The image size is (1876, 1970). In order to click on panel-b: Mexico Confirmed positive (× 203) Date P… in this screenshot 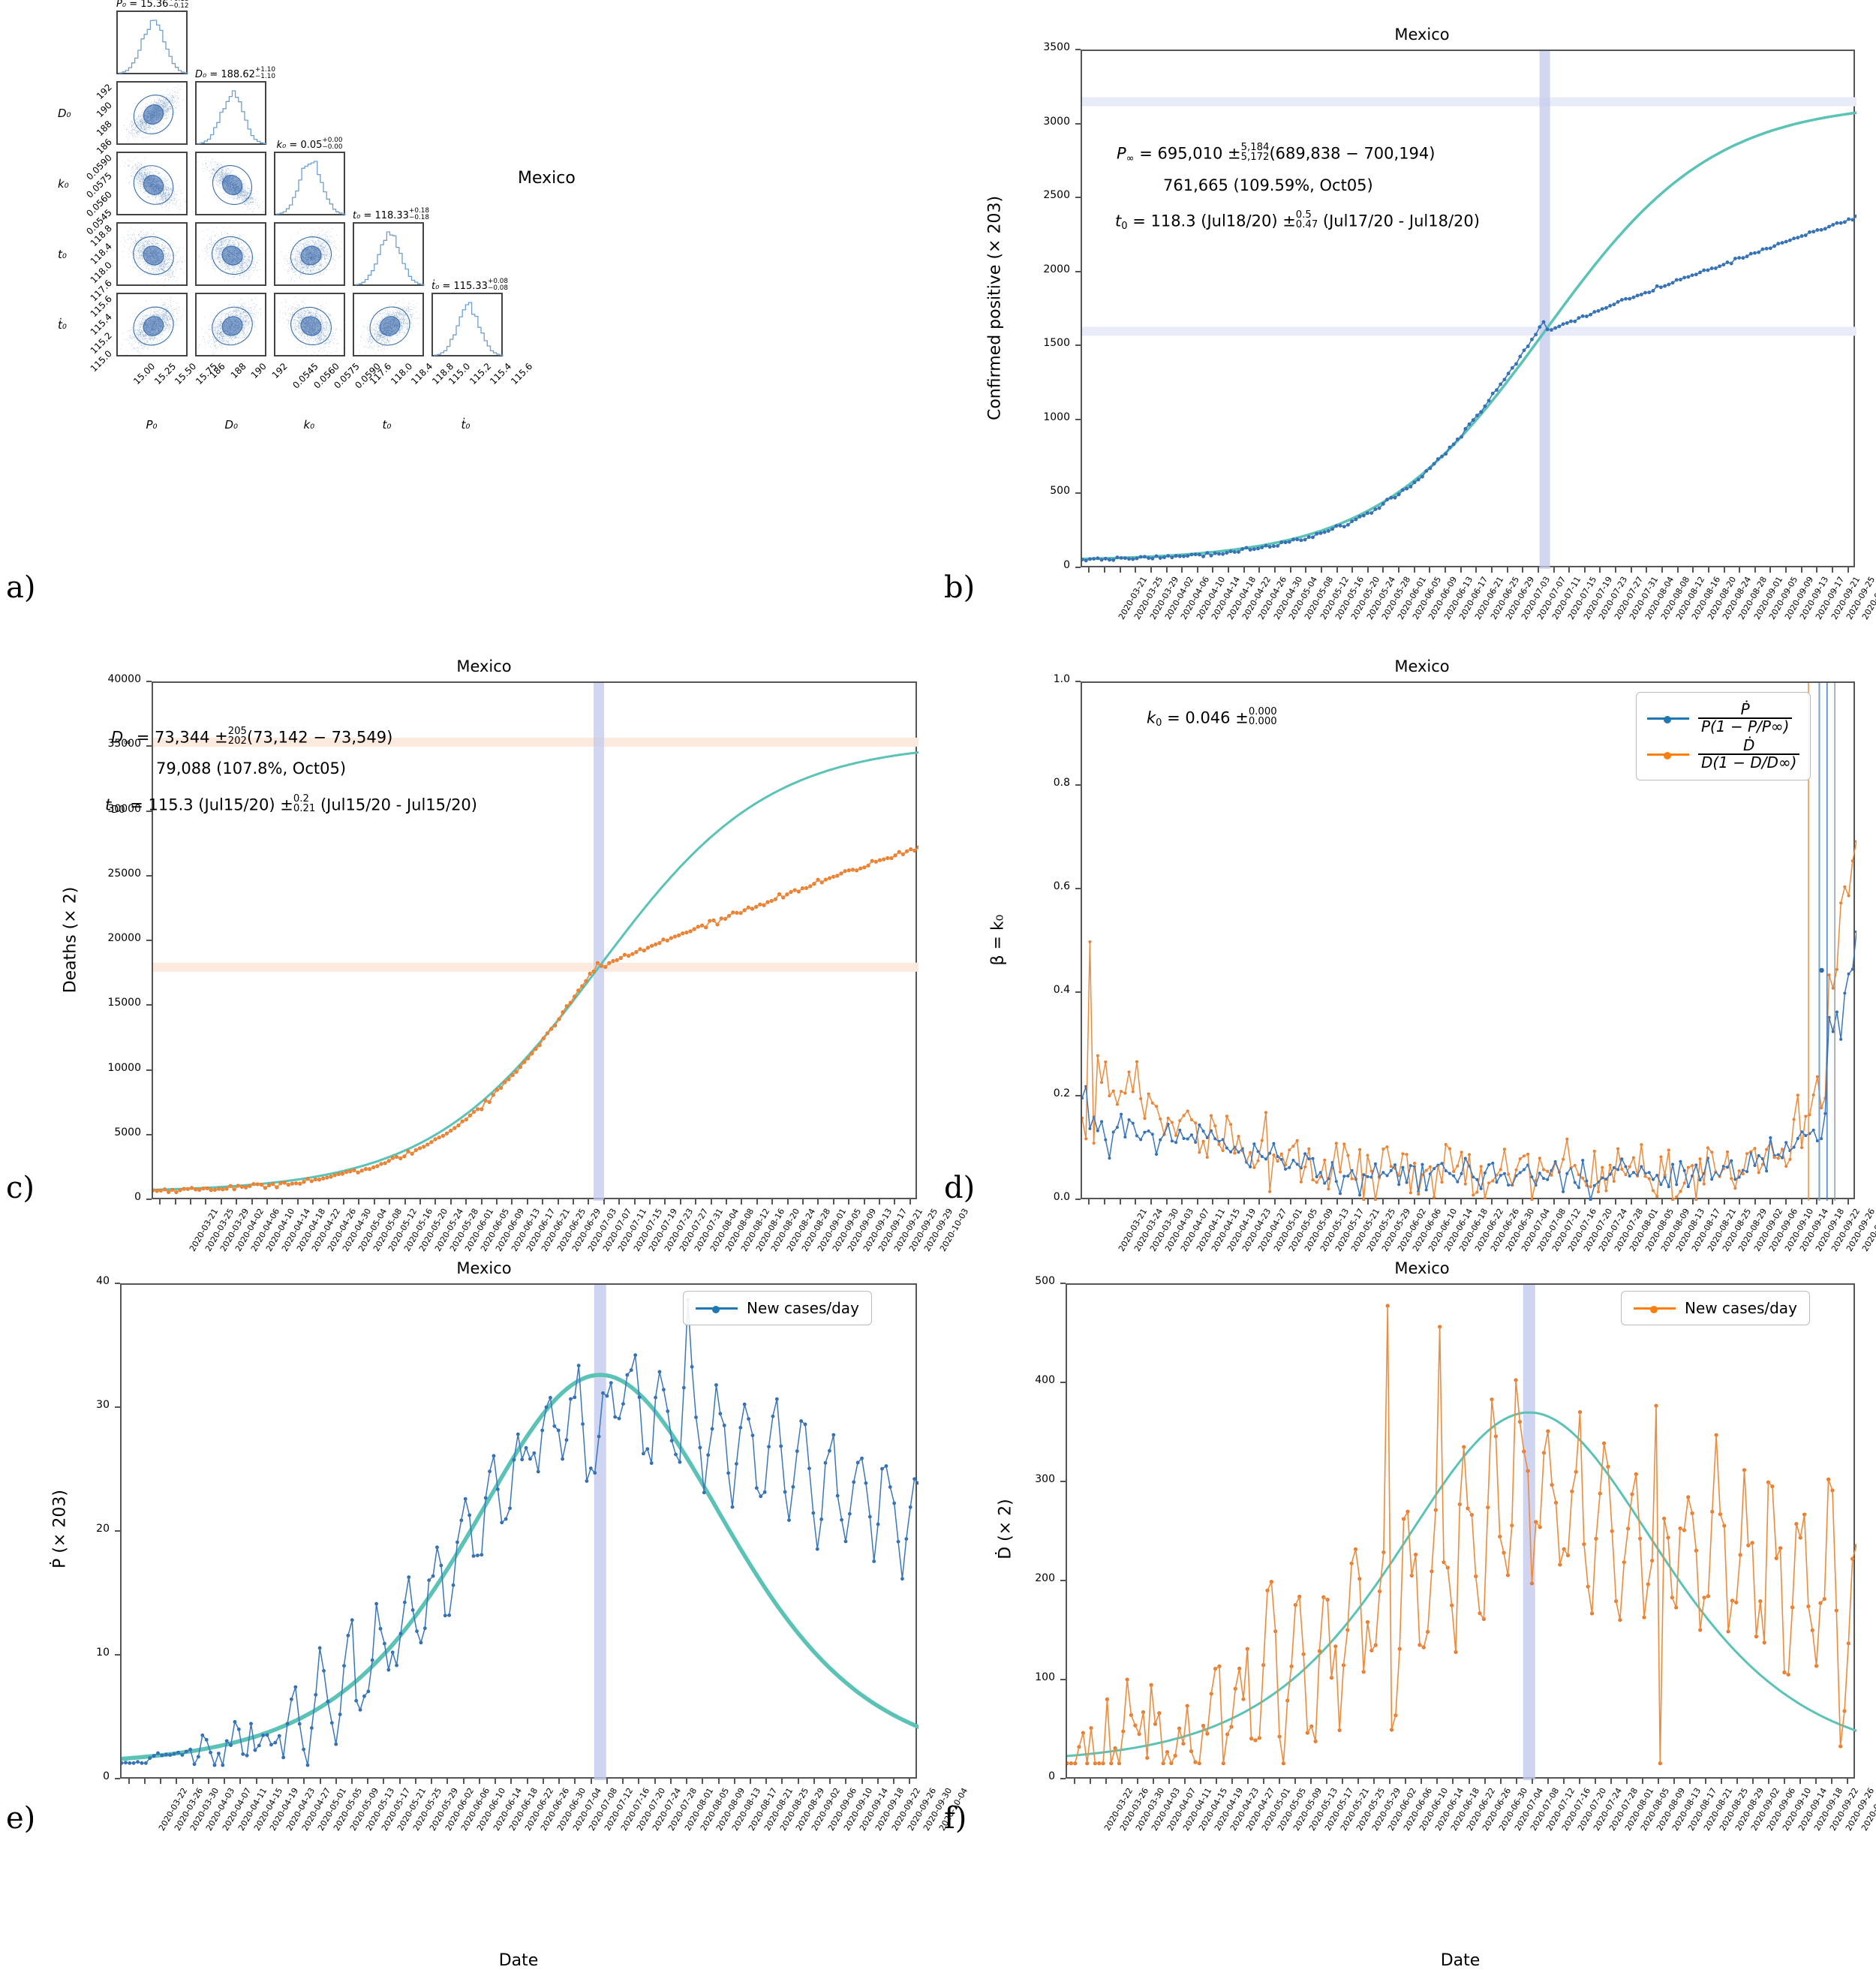, I will do `click(1422, 330)`.